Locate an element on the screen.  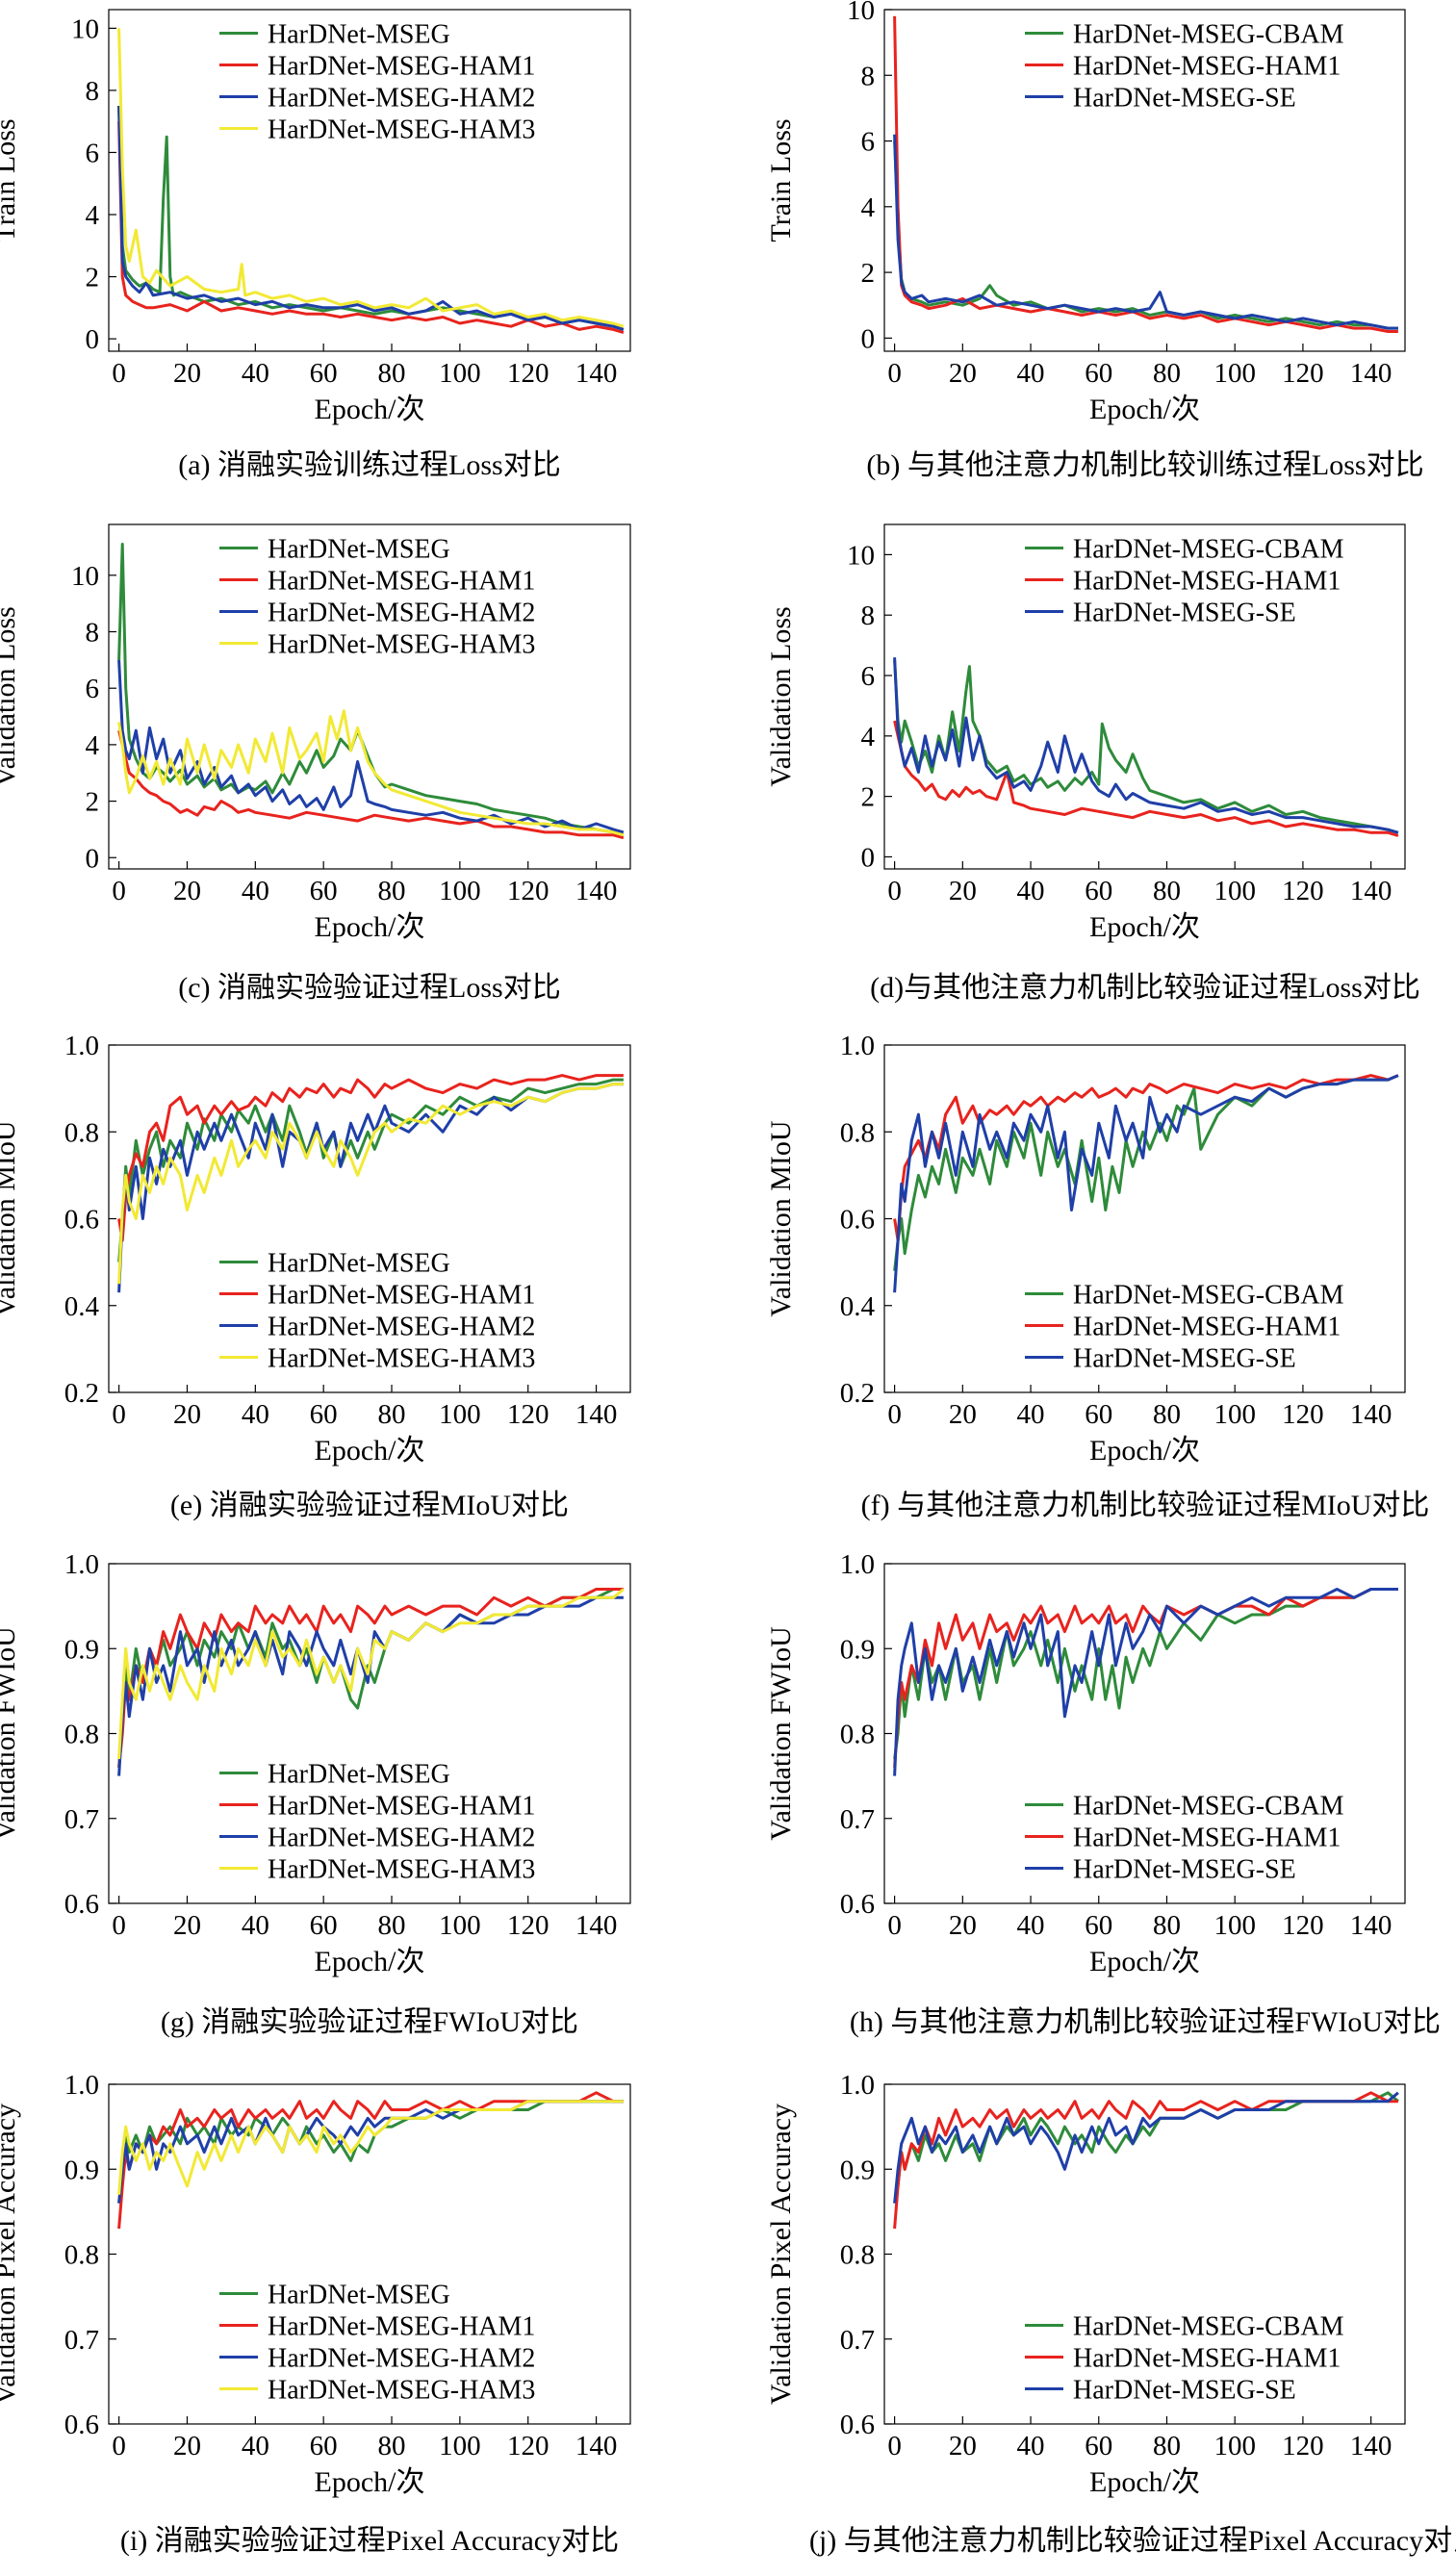
y-tick-label: 0.2 is located at coordinates (858, 1393).